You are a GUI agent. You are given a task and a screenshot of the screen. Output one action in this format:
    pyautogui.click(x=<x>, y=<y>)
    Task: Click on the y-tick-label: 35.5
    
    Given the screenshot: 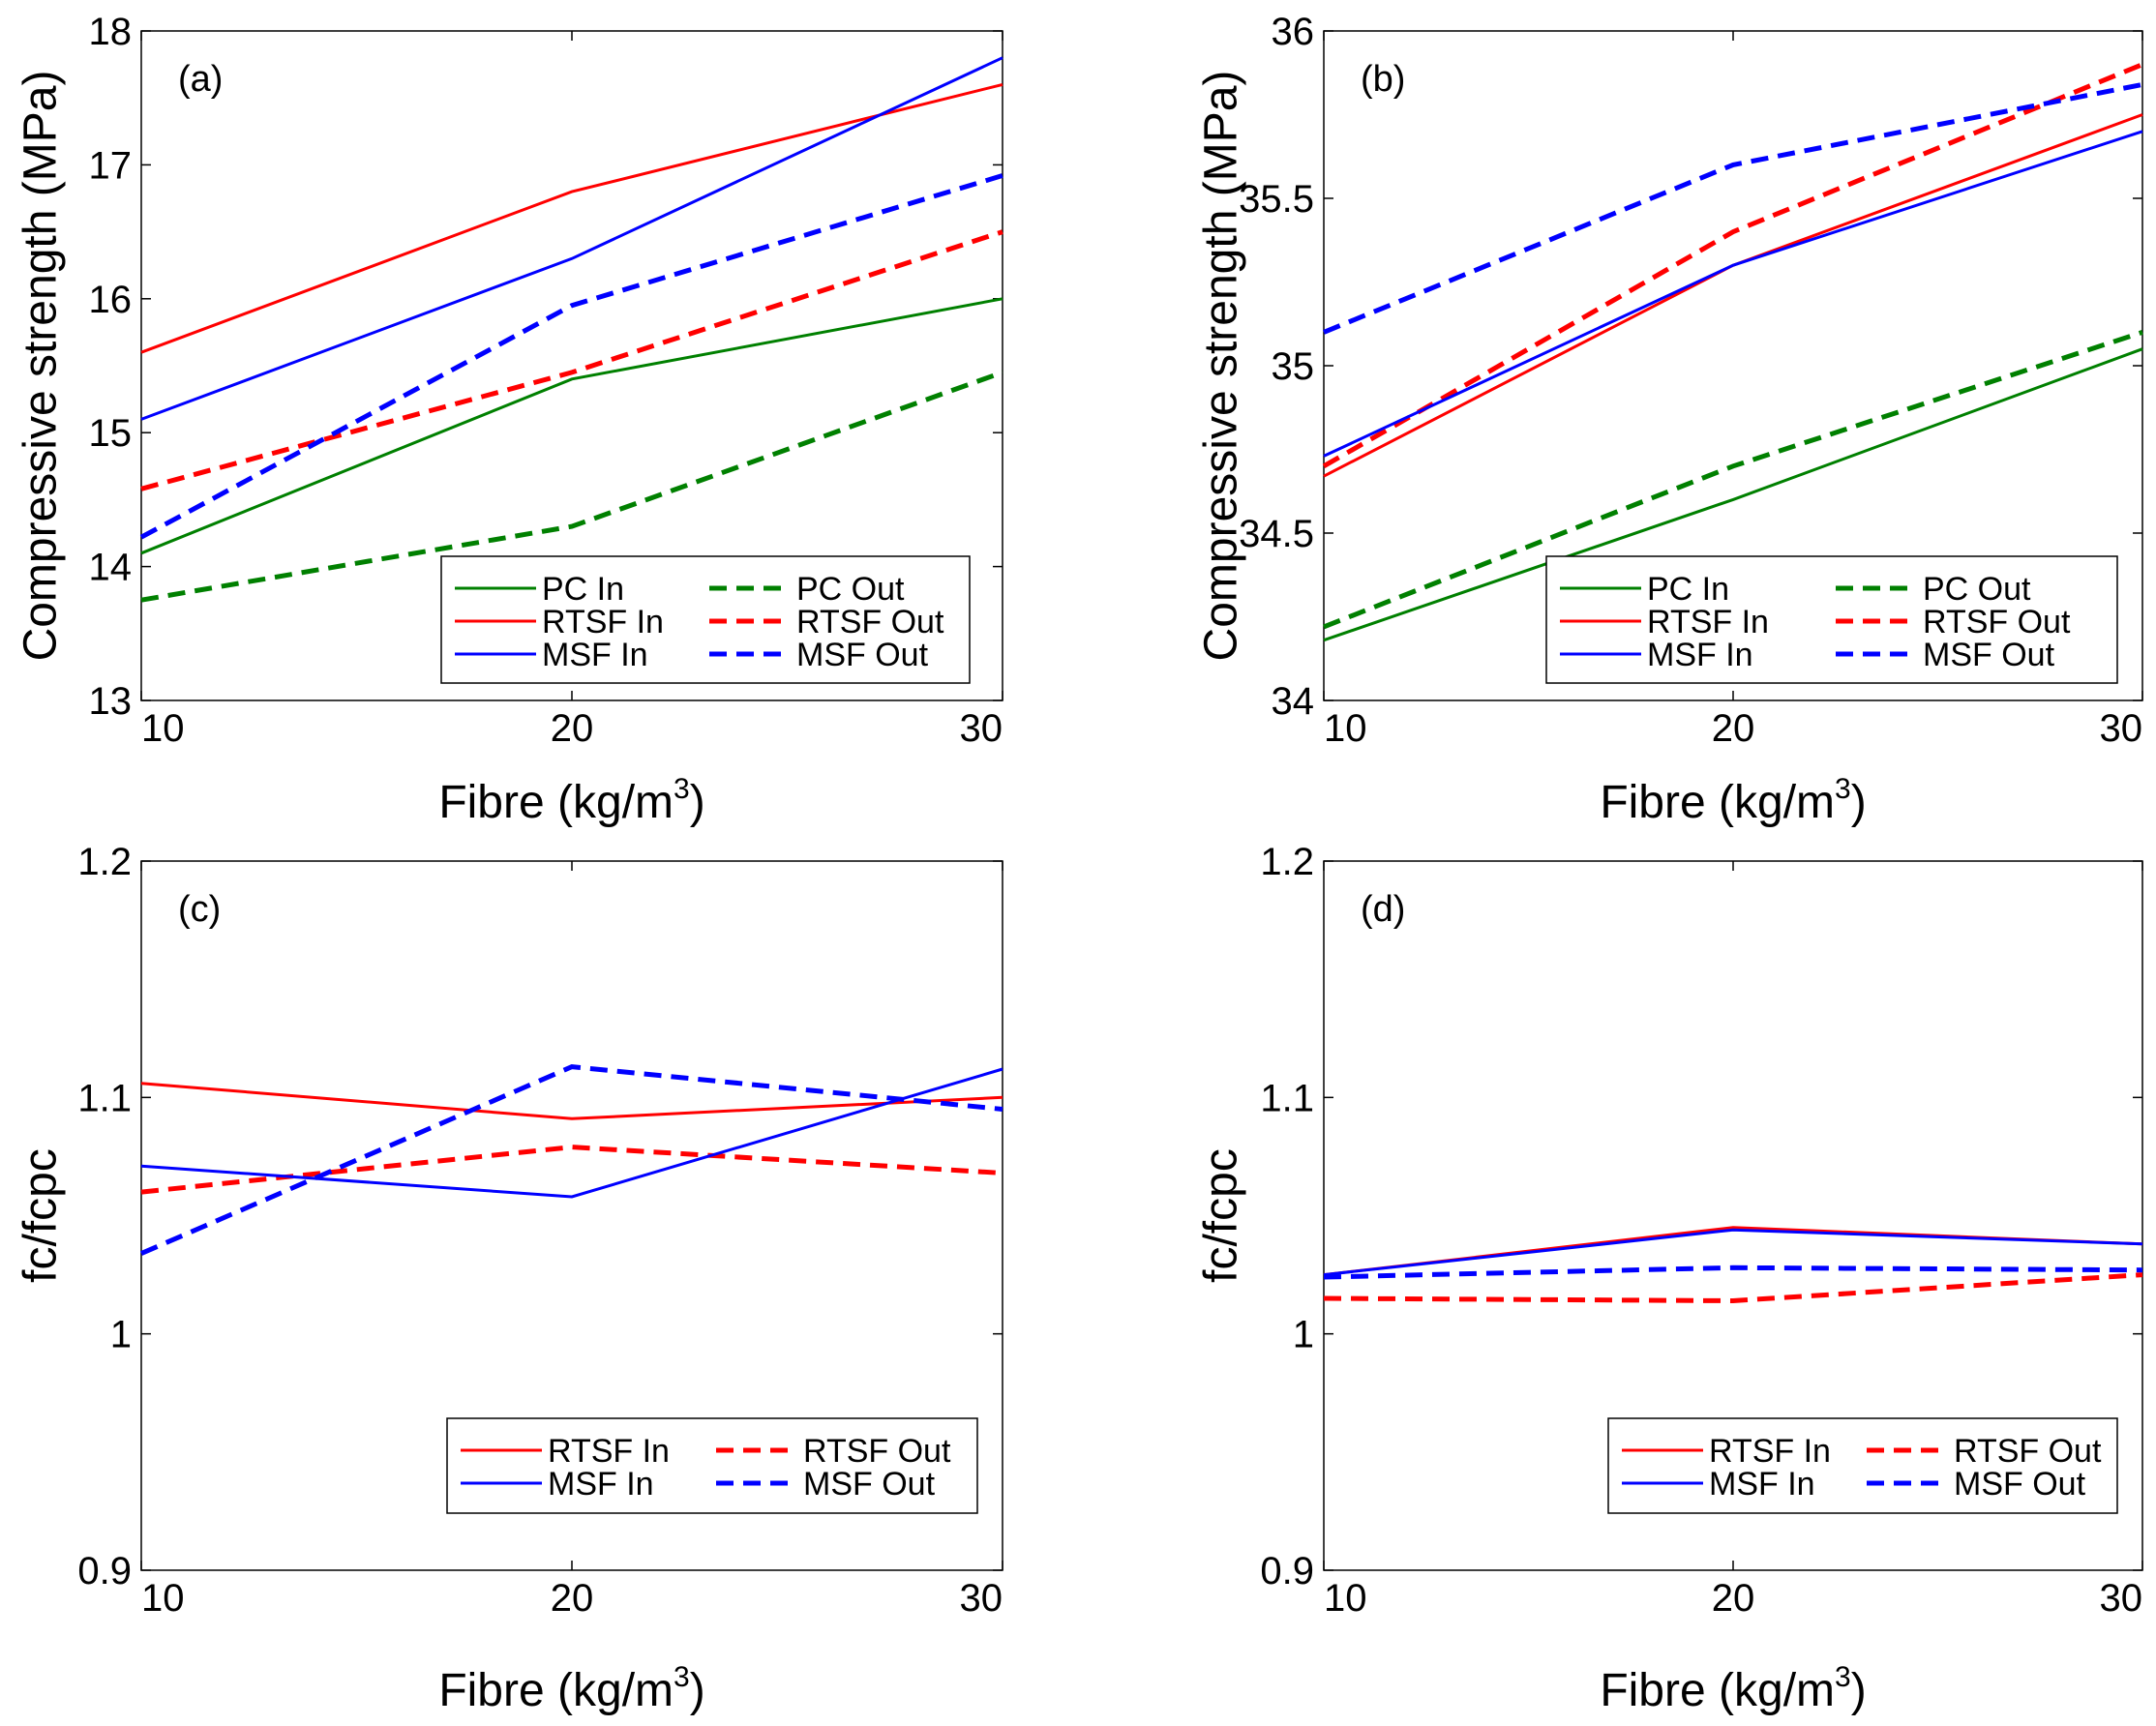 What is the action you would take?
    pyautogui.click(x=1276, y=199)
    